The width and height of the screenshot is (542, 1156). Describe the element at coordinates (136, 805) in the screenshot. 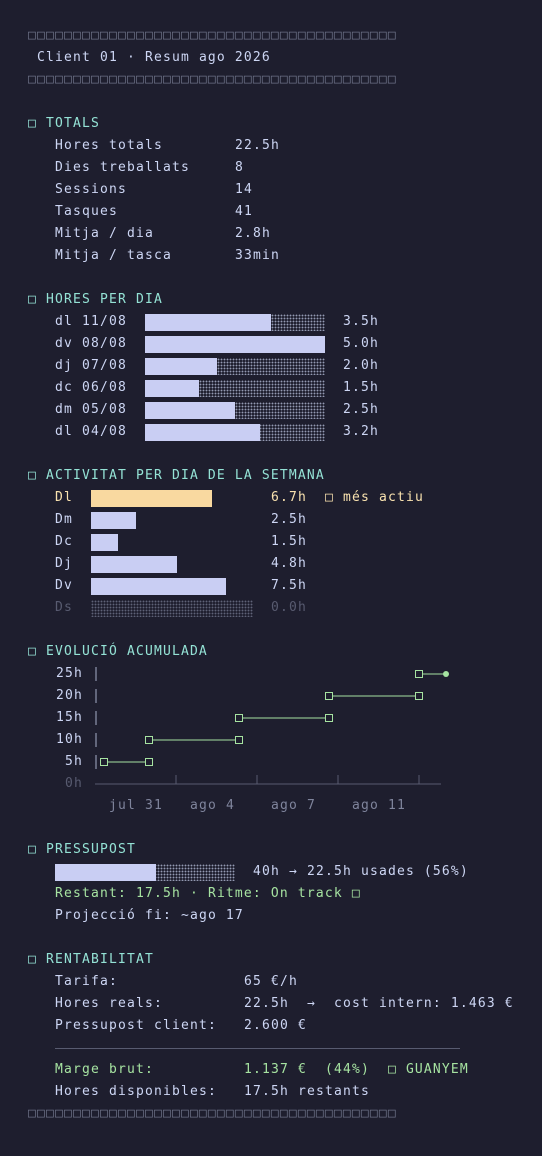

I see `x-tick-label: jul 31` at that location.